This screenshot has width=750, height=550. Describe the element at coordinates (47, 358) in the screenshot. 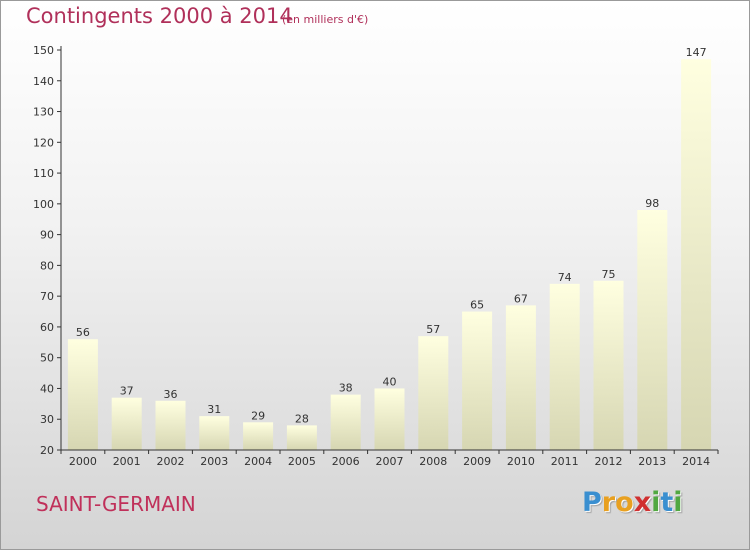

I see `y-tick-label: 50` at that location.